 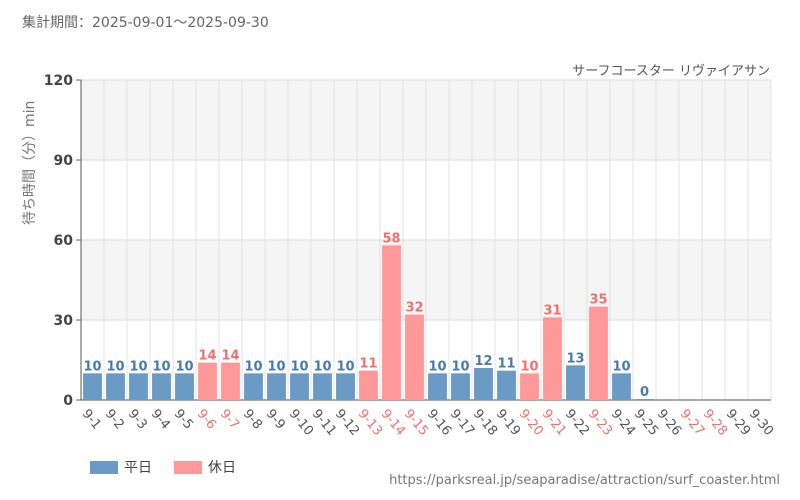 I want to click on x-tick-9-22: 9-22, so click(x=577, y=423).